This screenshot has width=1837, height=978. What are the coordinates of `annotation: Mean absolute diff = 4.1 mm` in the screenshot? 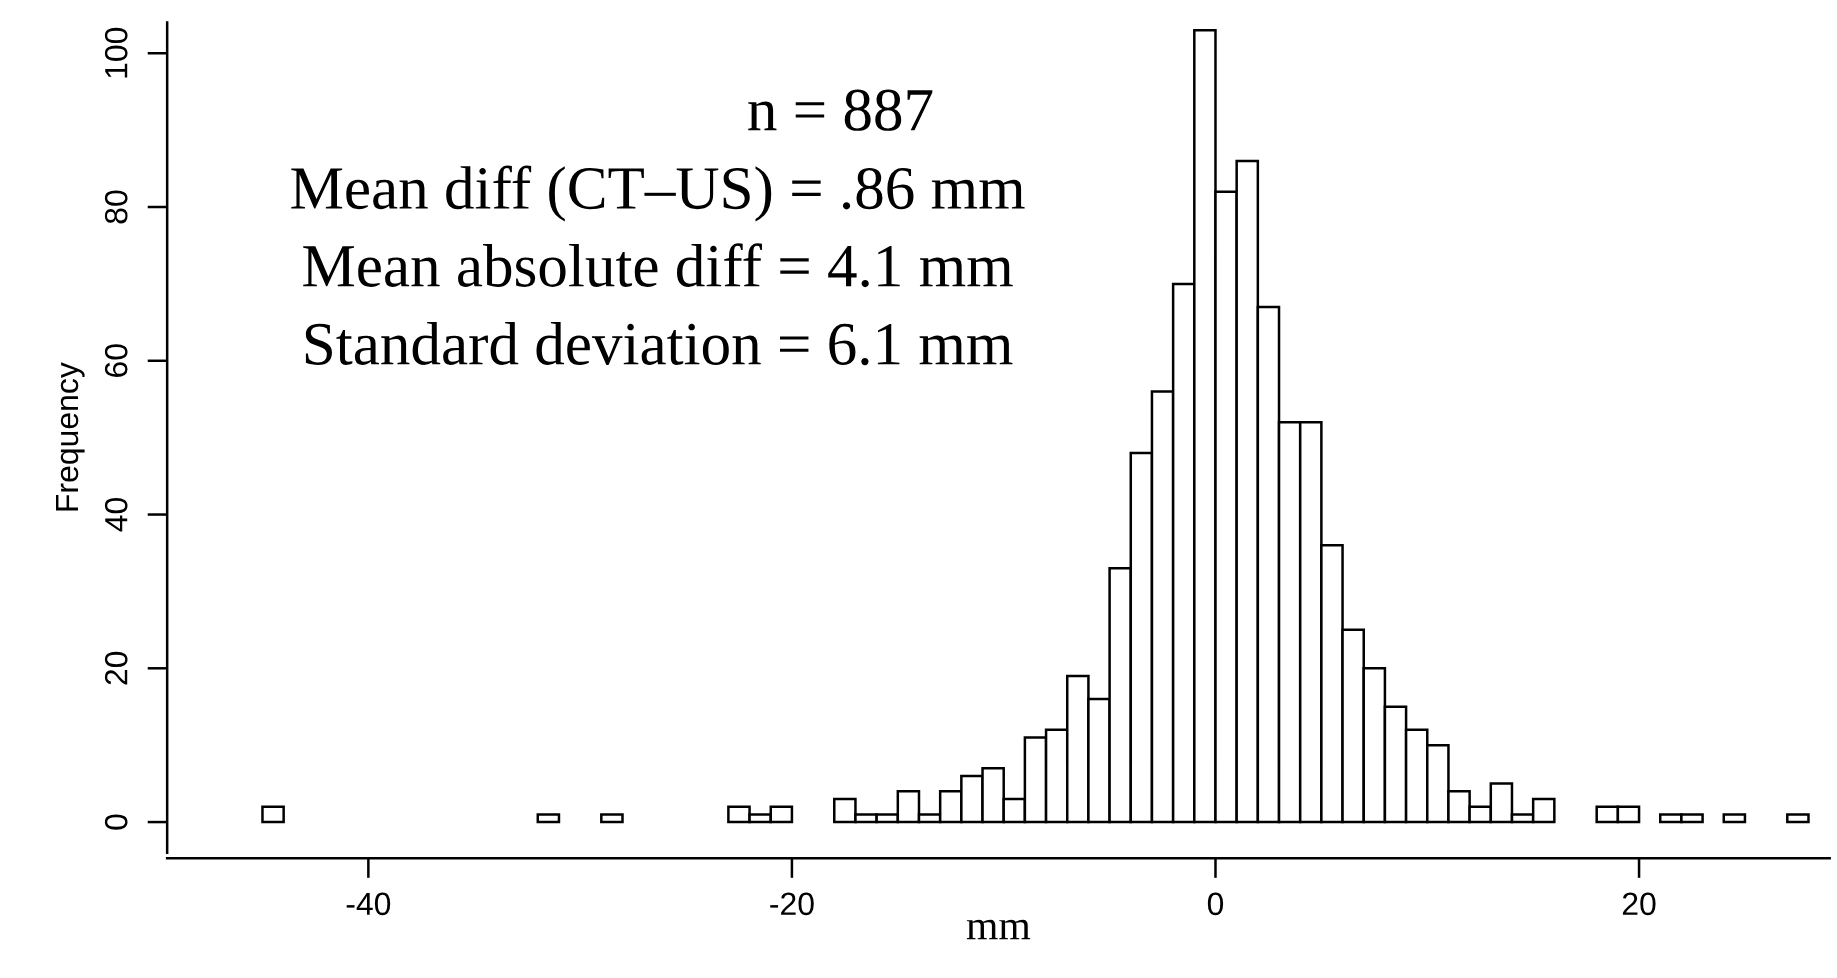 It's located at (658, 265).